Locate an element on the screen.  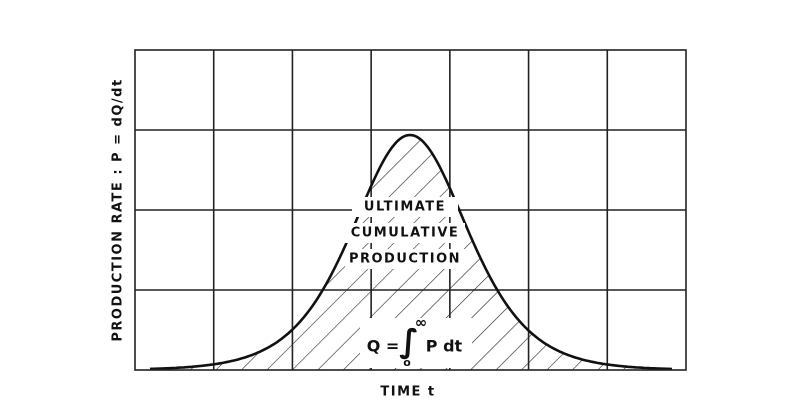
area-label: CUMULATIVE is located at coordinates (405, 233).